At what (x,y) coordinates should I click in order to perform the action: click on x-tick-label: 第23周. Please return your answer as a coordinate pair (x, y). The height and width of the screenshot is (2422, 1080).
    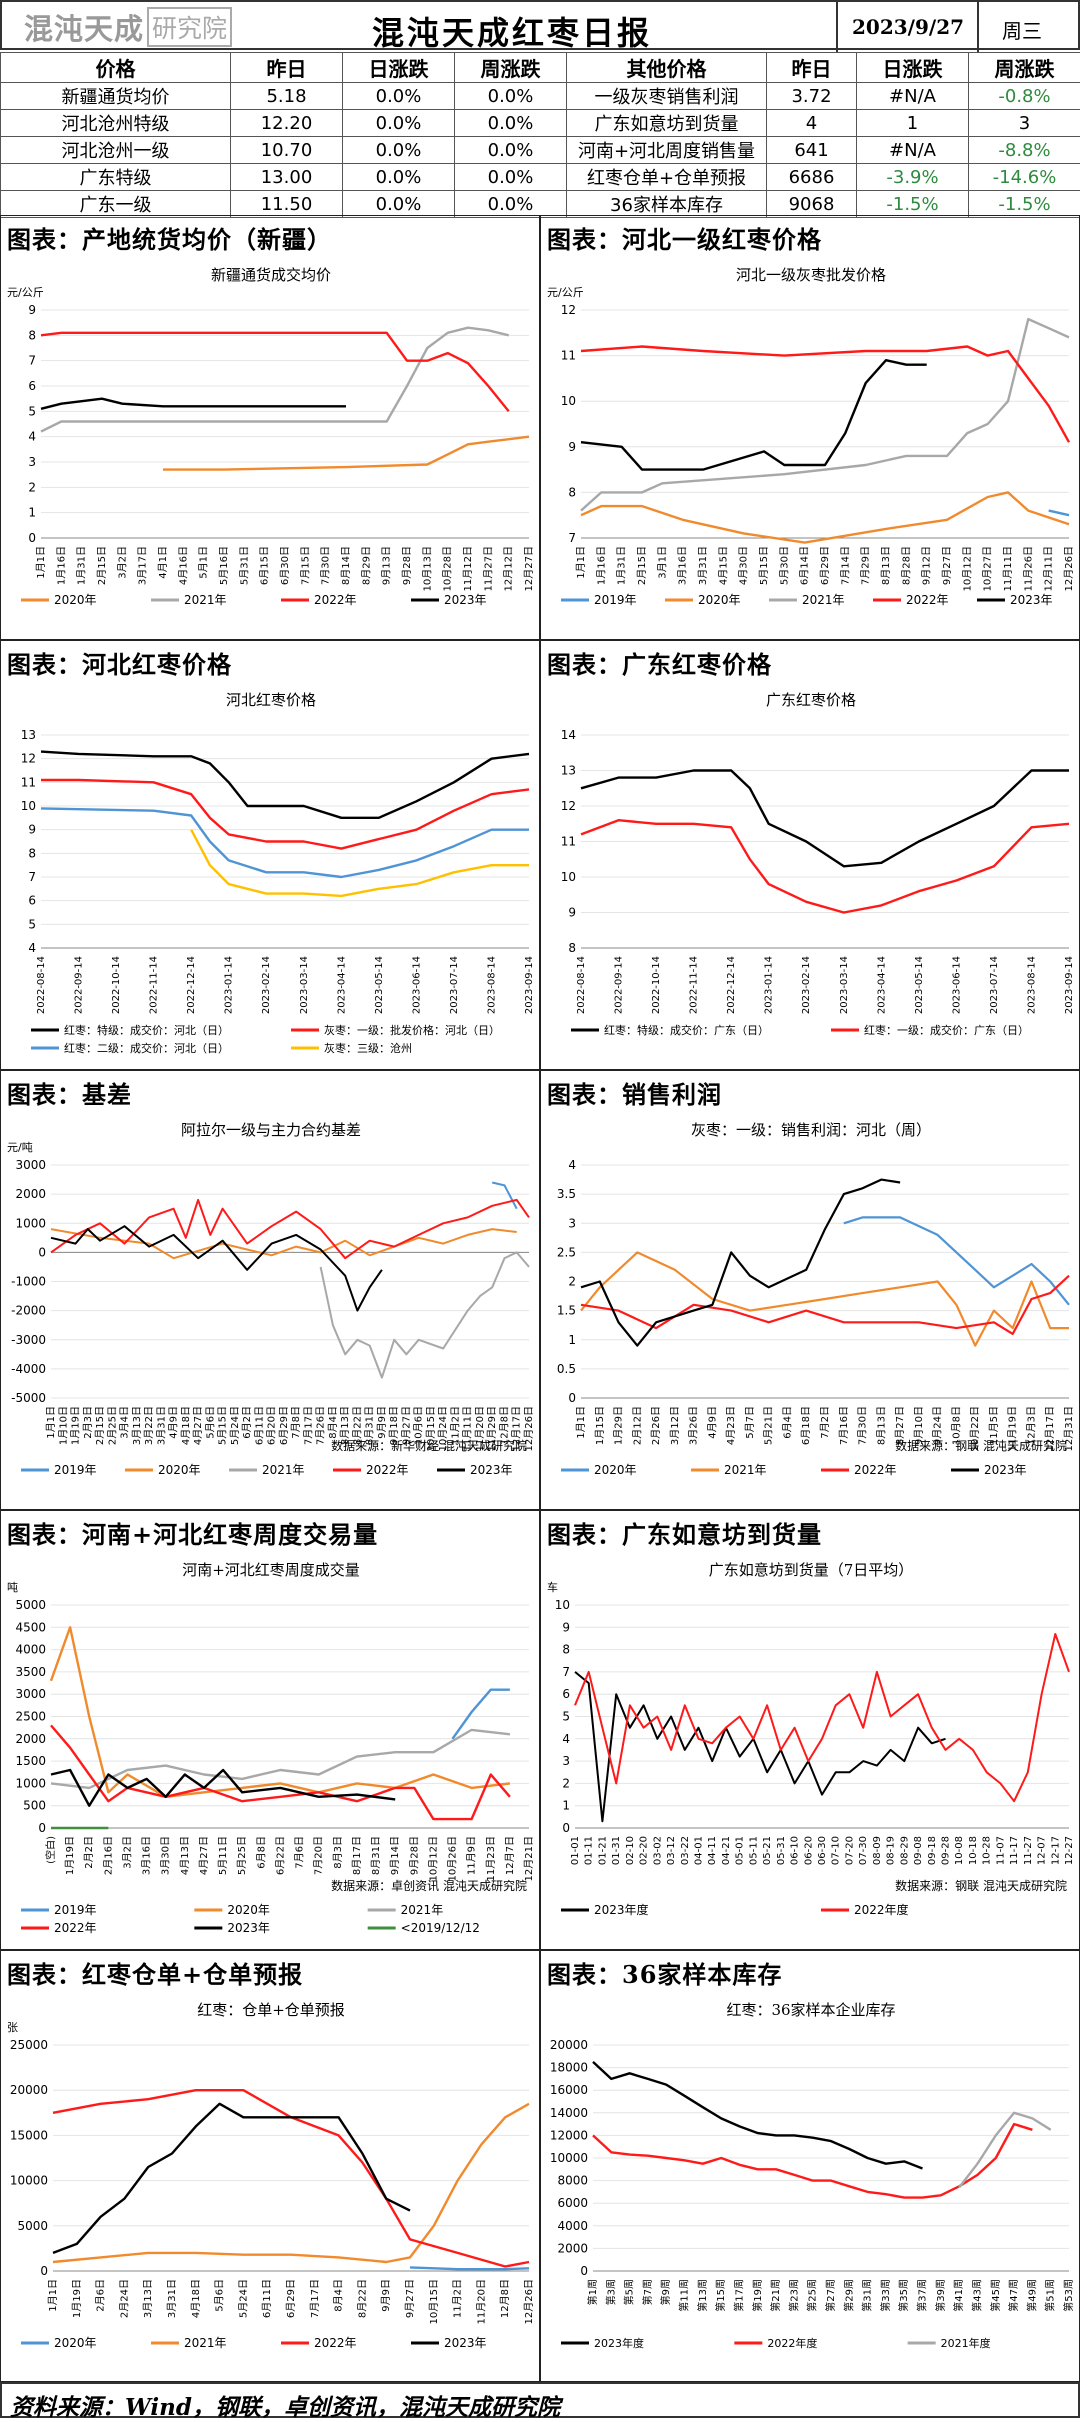
    Looking at the image, I should click on (793, 2295).